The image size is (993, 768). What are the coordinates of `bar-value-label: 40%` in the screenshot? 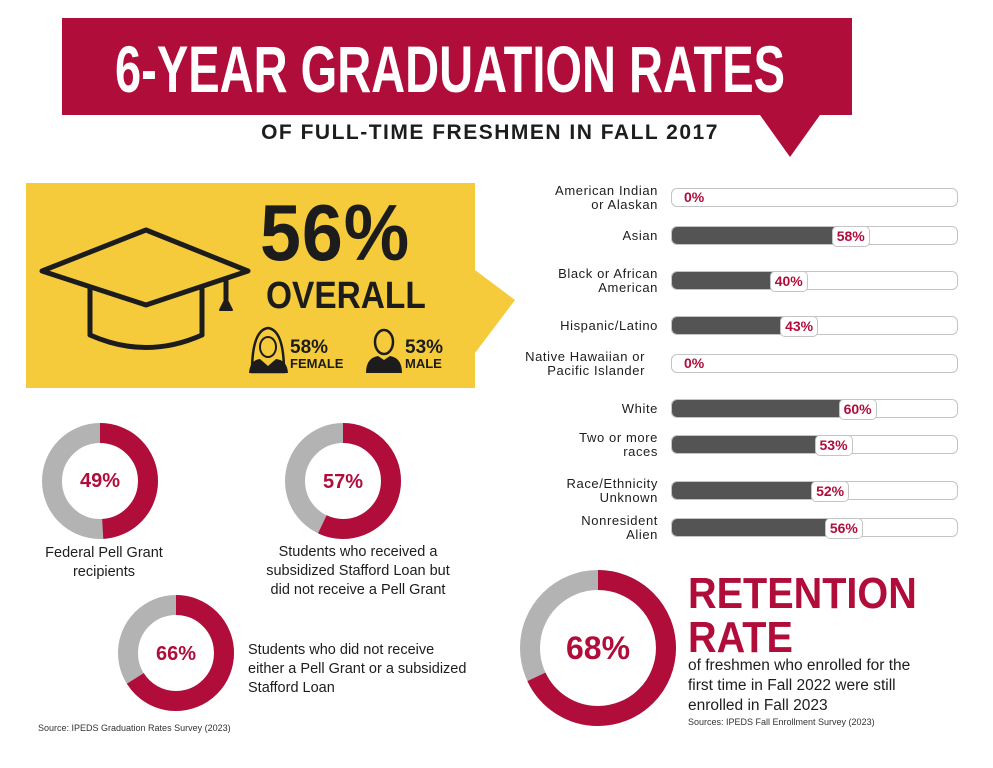 It's located at (788, 281).